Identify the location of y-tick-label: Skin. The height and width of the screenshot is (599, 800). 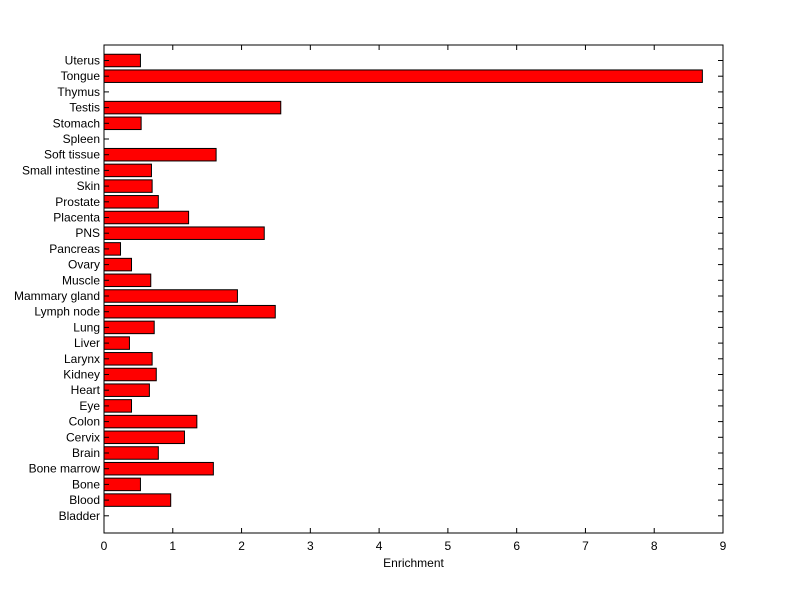
(88, 186).